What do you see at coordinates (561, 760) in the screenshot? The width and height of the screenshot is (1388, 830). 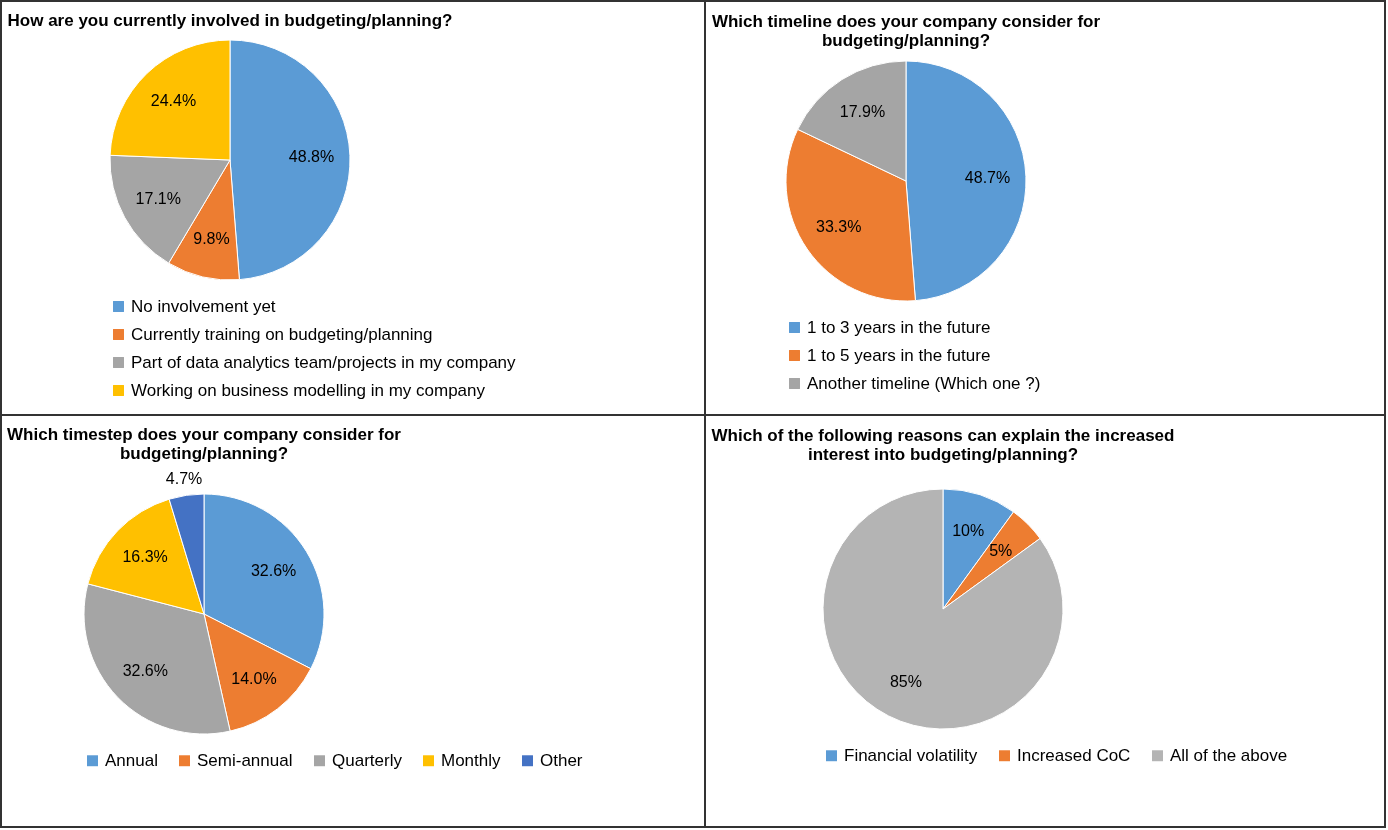 I see `legend-label: Other` at bounding box center [561, 760].